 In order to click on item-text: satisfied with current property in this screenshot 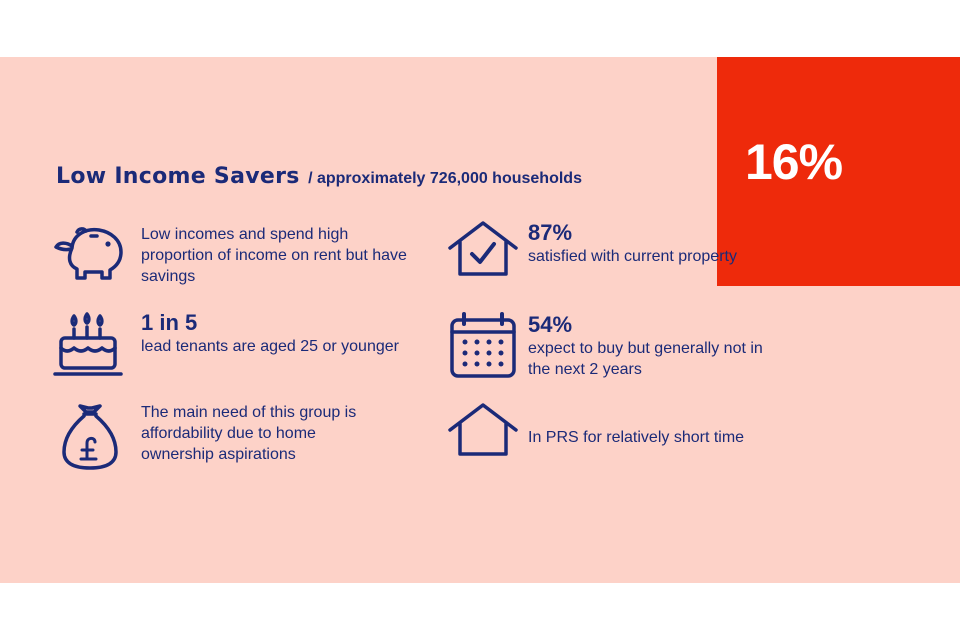, I will do `click(632, 256)`.